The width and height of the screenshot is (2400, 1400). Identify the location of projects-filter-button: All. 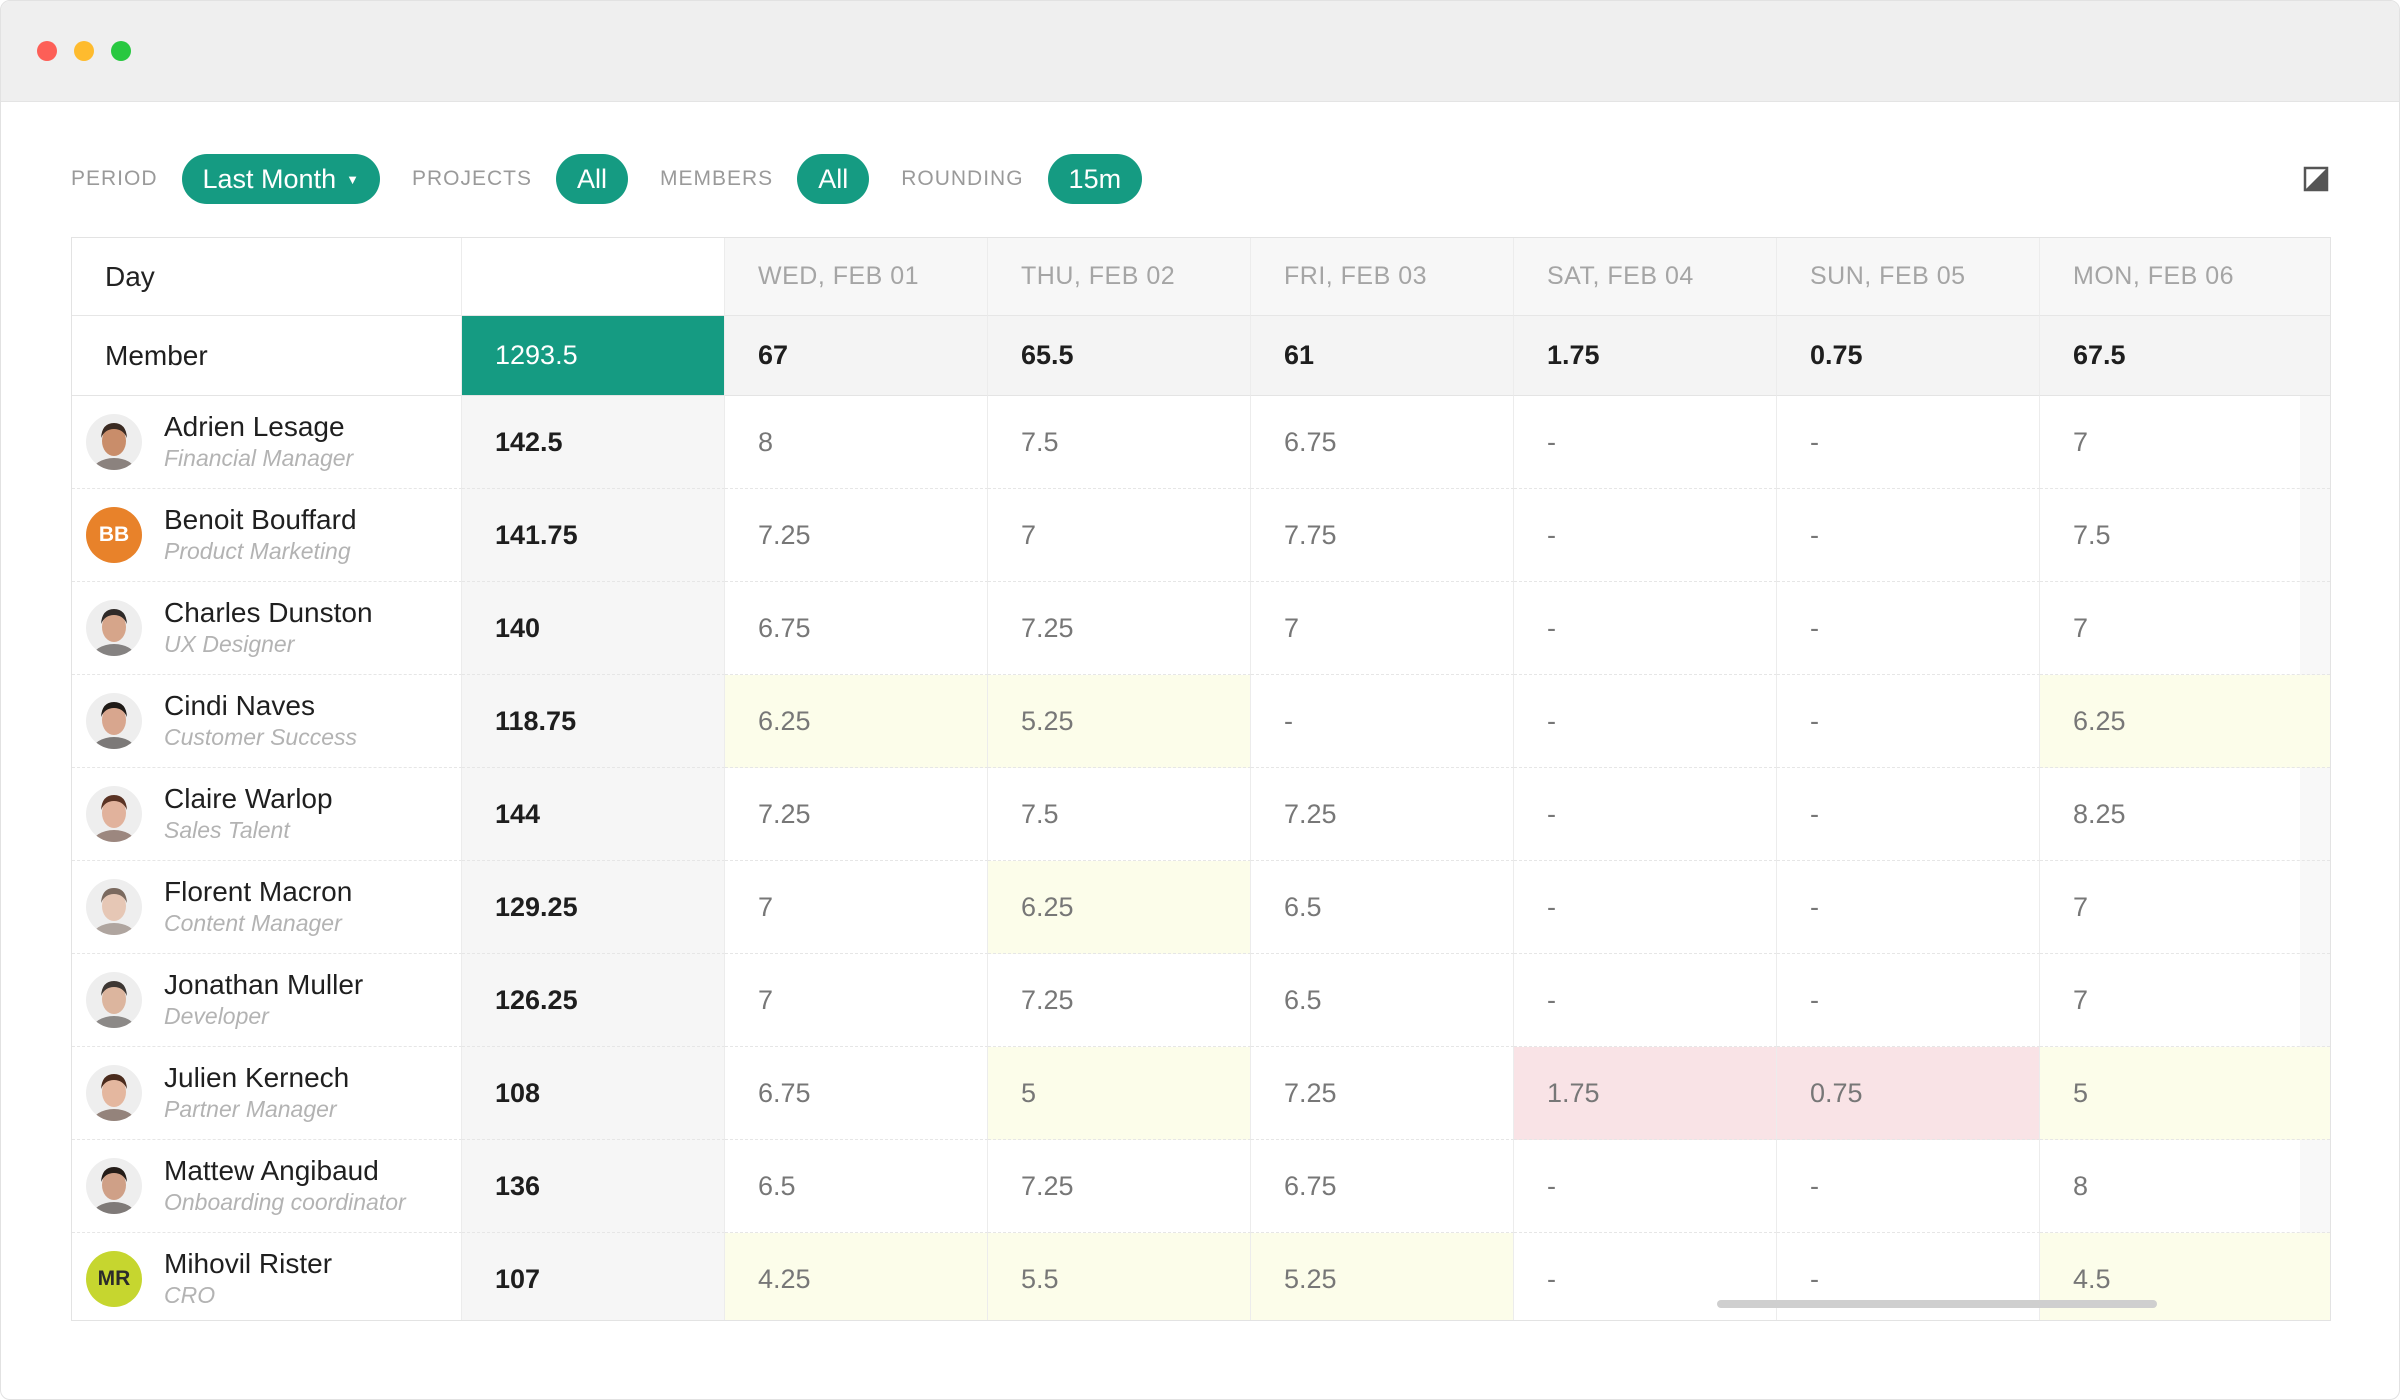
(591, 179).